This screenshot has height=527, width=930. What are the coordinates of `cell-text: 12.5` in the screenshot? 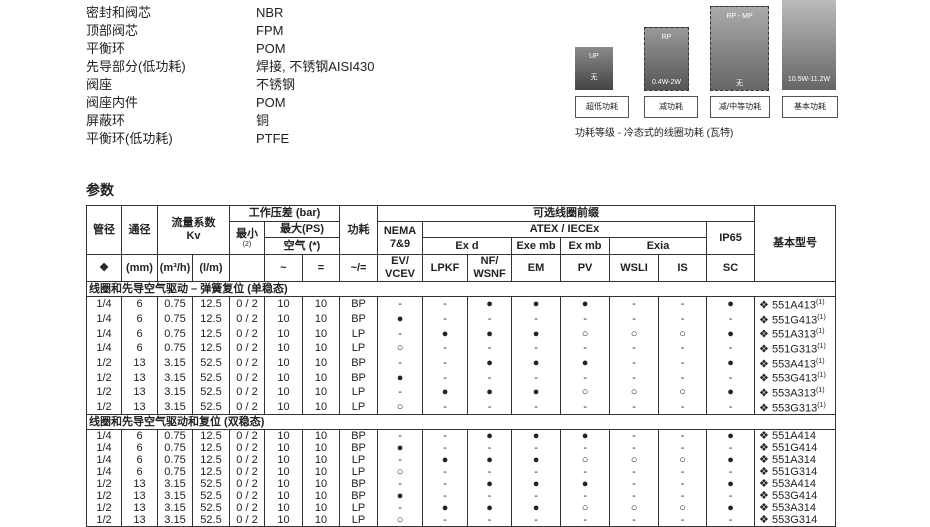 It's located at (211, 333).